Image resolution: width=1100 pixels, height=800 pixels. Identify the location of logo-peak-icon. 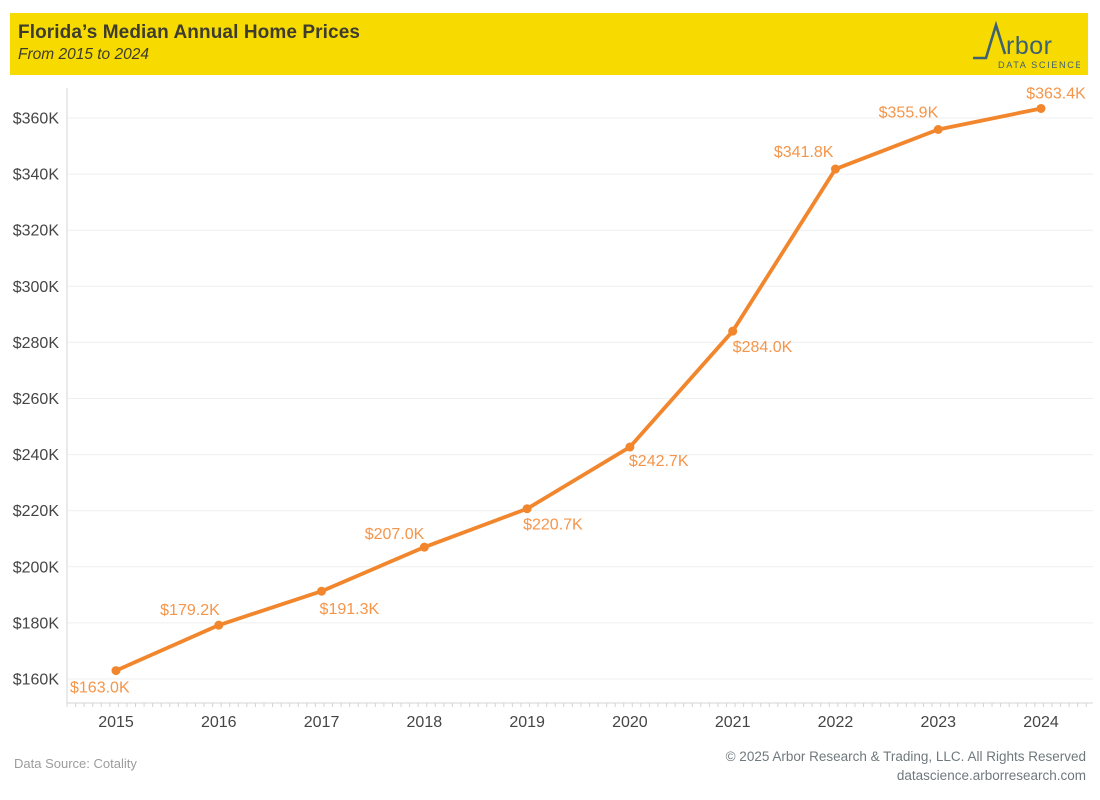
(990, 40).